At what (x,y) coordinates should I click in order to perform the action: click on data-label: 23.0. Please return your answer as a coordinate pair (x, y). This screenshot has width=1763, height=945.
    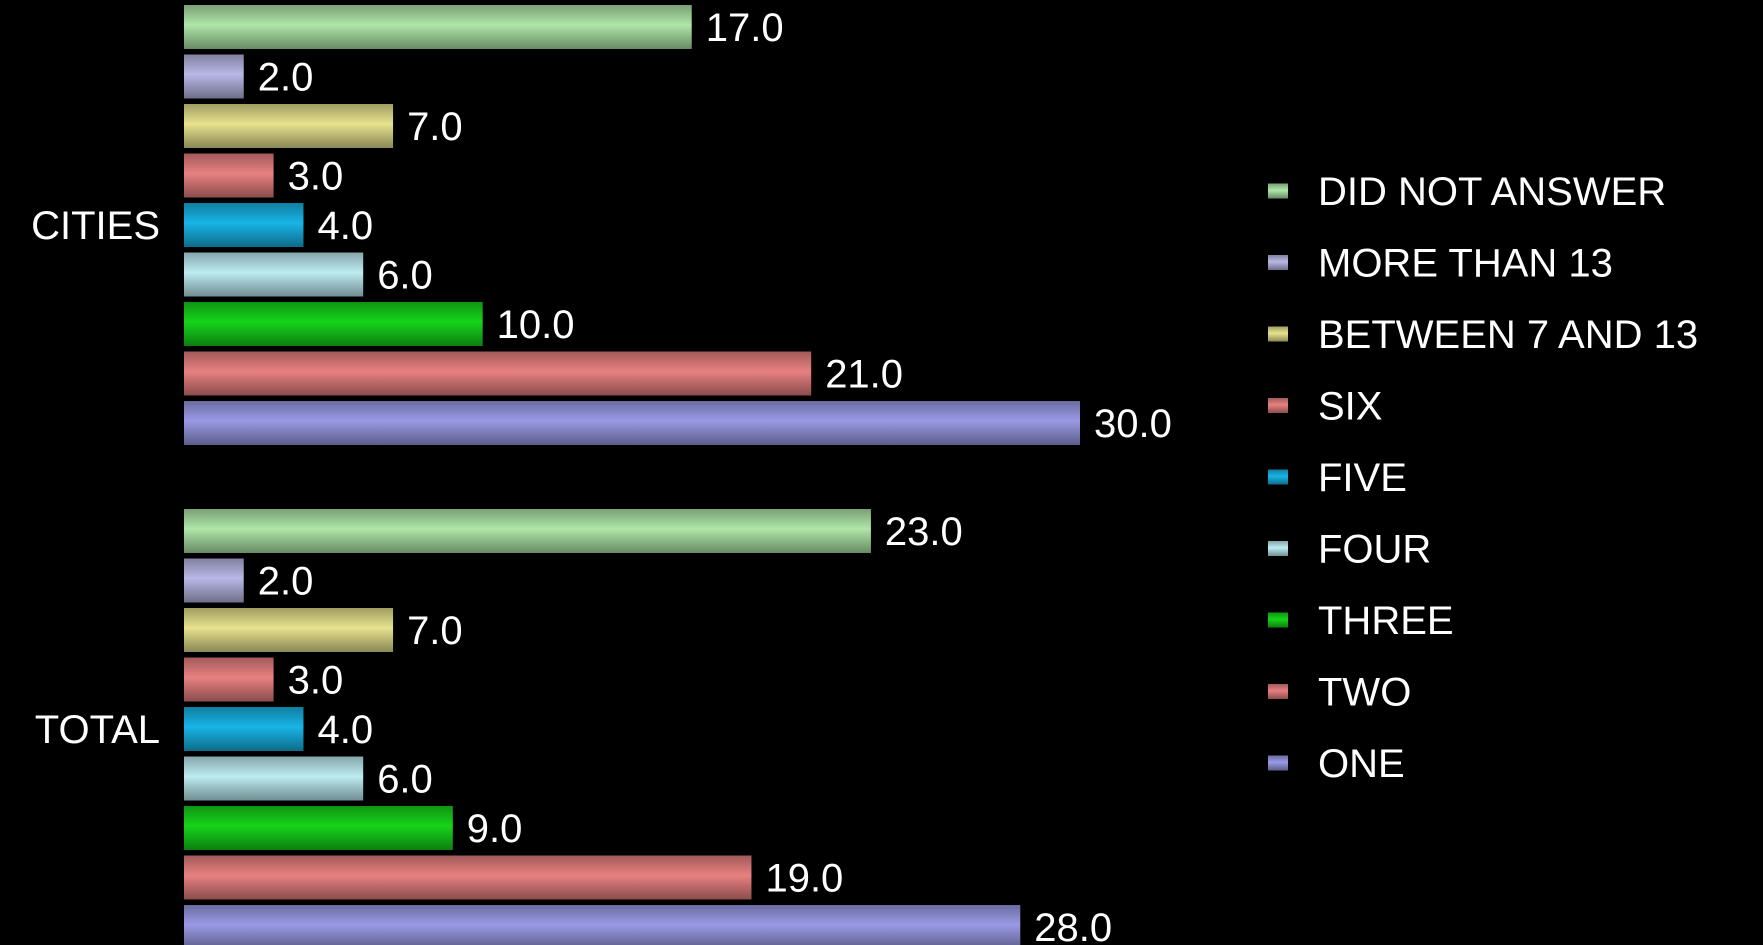
    Looking at the image, I should click on (924, 532).